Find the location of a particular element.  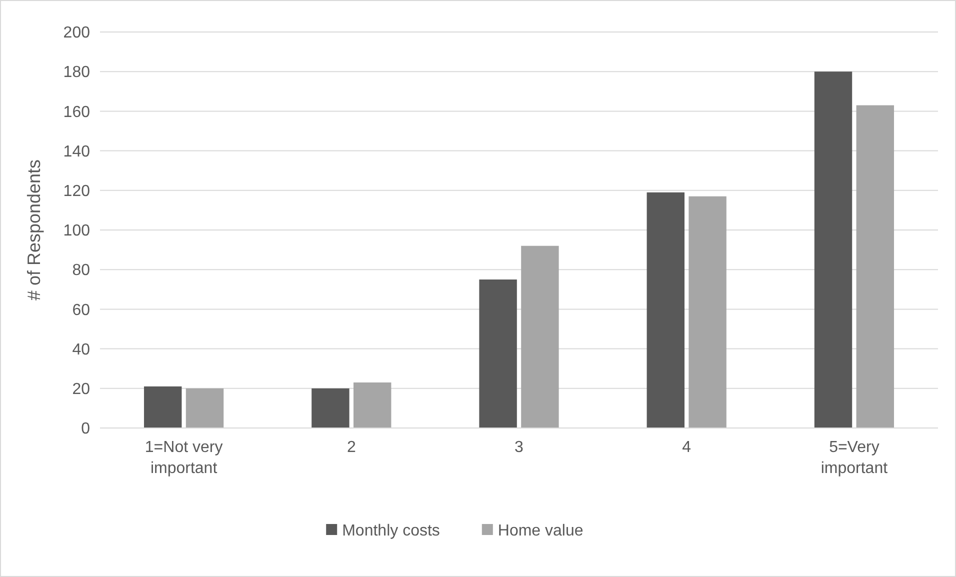

y-tick-label: 120 is located at coordinates (76, 191).